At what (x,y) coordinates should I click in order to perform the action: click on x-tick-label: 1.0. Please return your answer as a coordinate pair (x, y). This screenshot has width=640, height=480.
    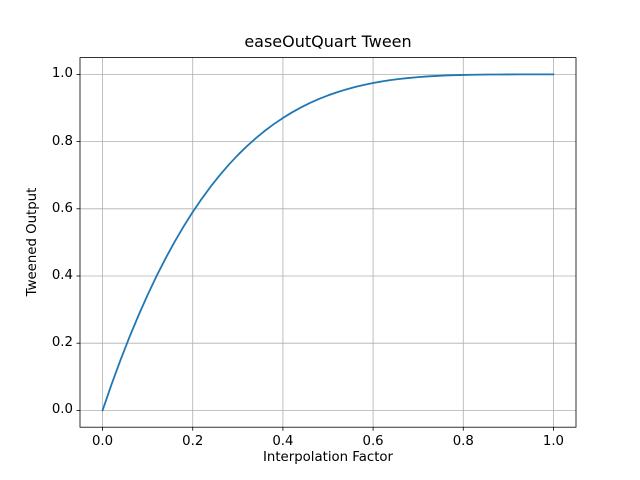
    Looking at the image, I should click on (553, 441).